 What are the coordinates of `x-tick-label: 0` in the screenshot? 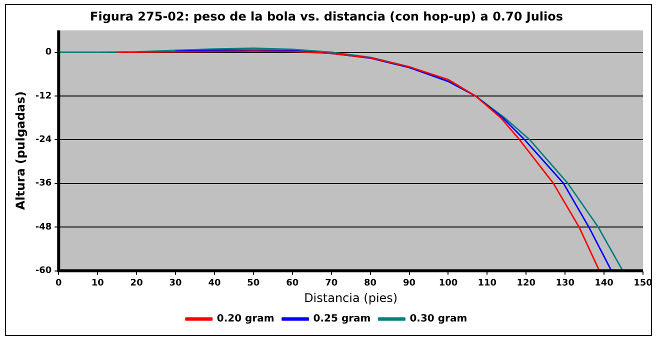 It's located at (59, 283).